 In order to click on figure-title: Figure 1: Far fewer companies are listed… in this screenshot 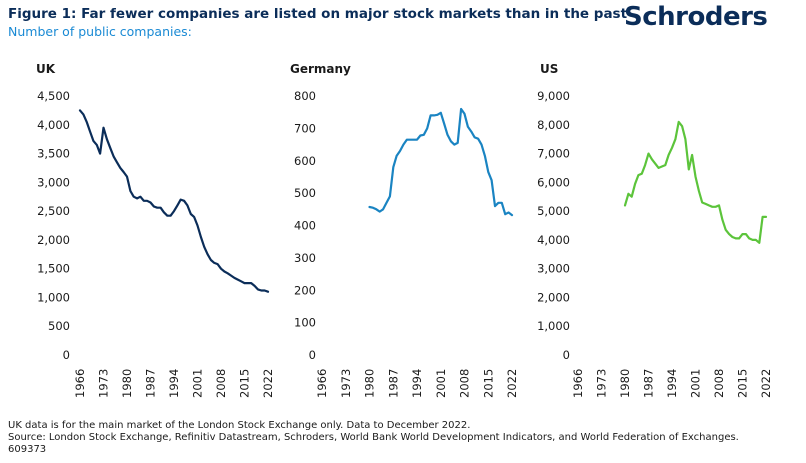, I will do `click(318, 14)`.